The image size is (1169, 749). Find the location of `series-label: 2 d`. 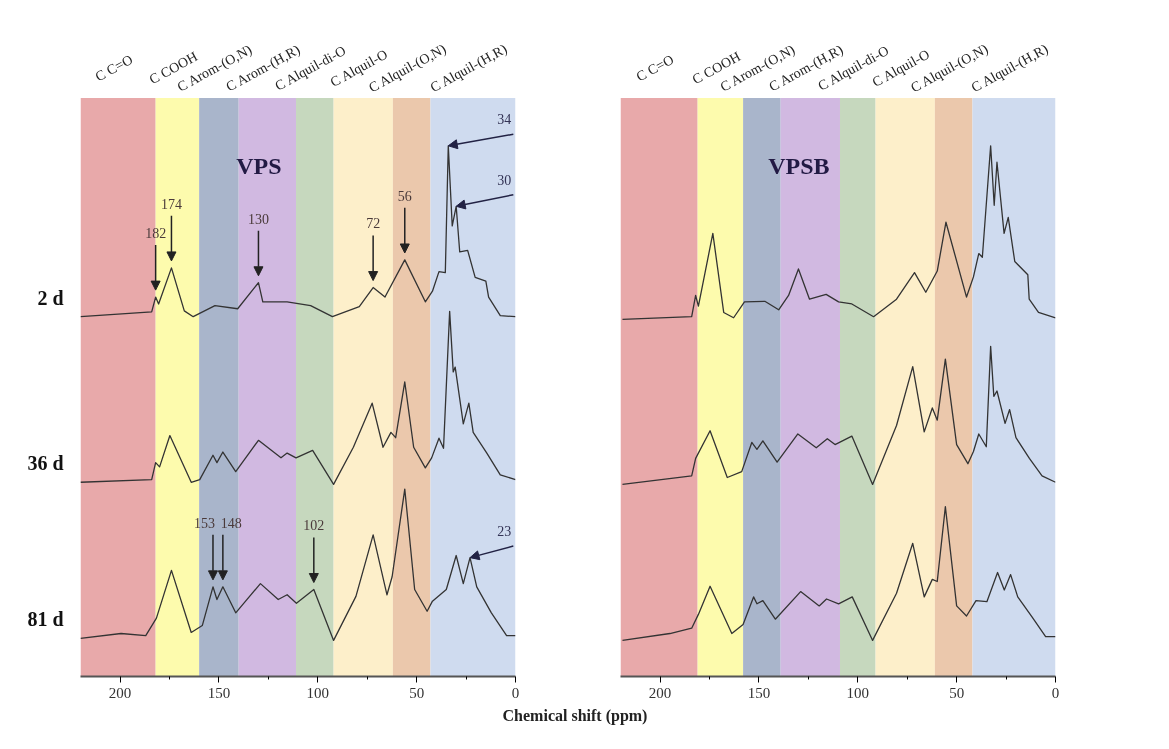

series-label: 2 d is located at coordinates (50, 297).